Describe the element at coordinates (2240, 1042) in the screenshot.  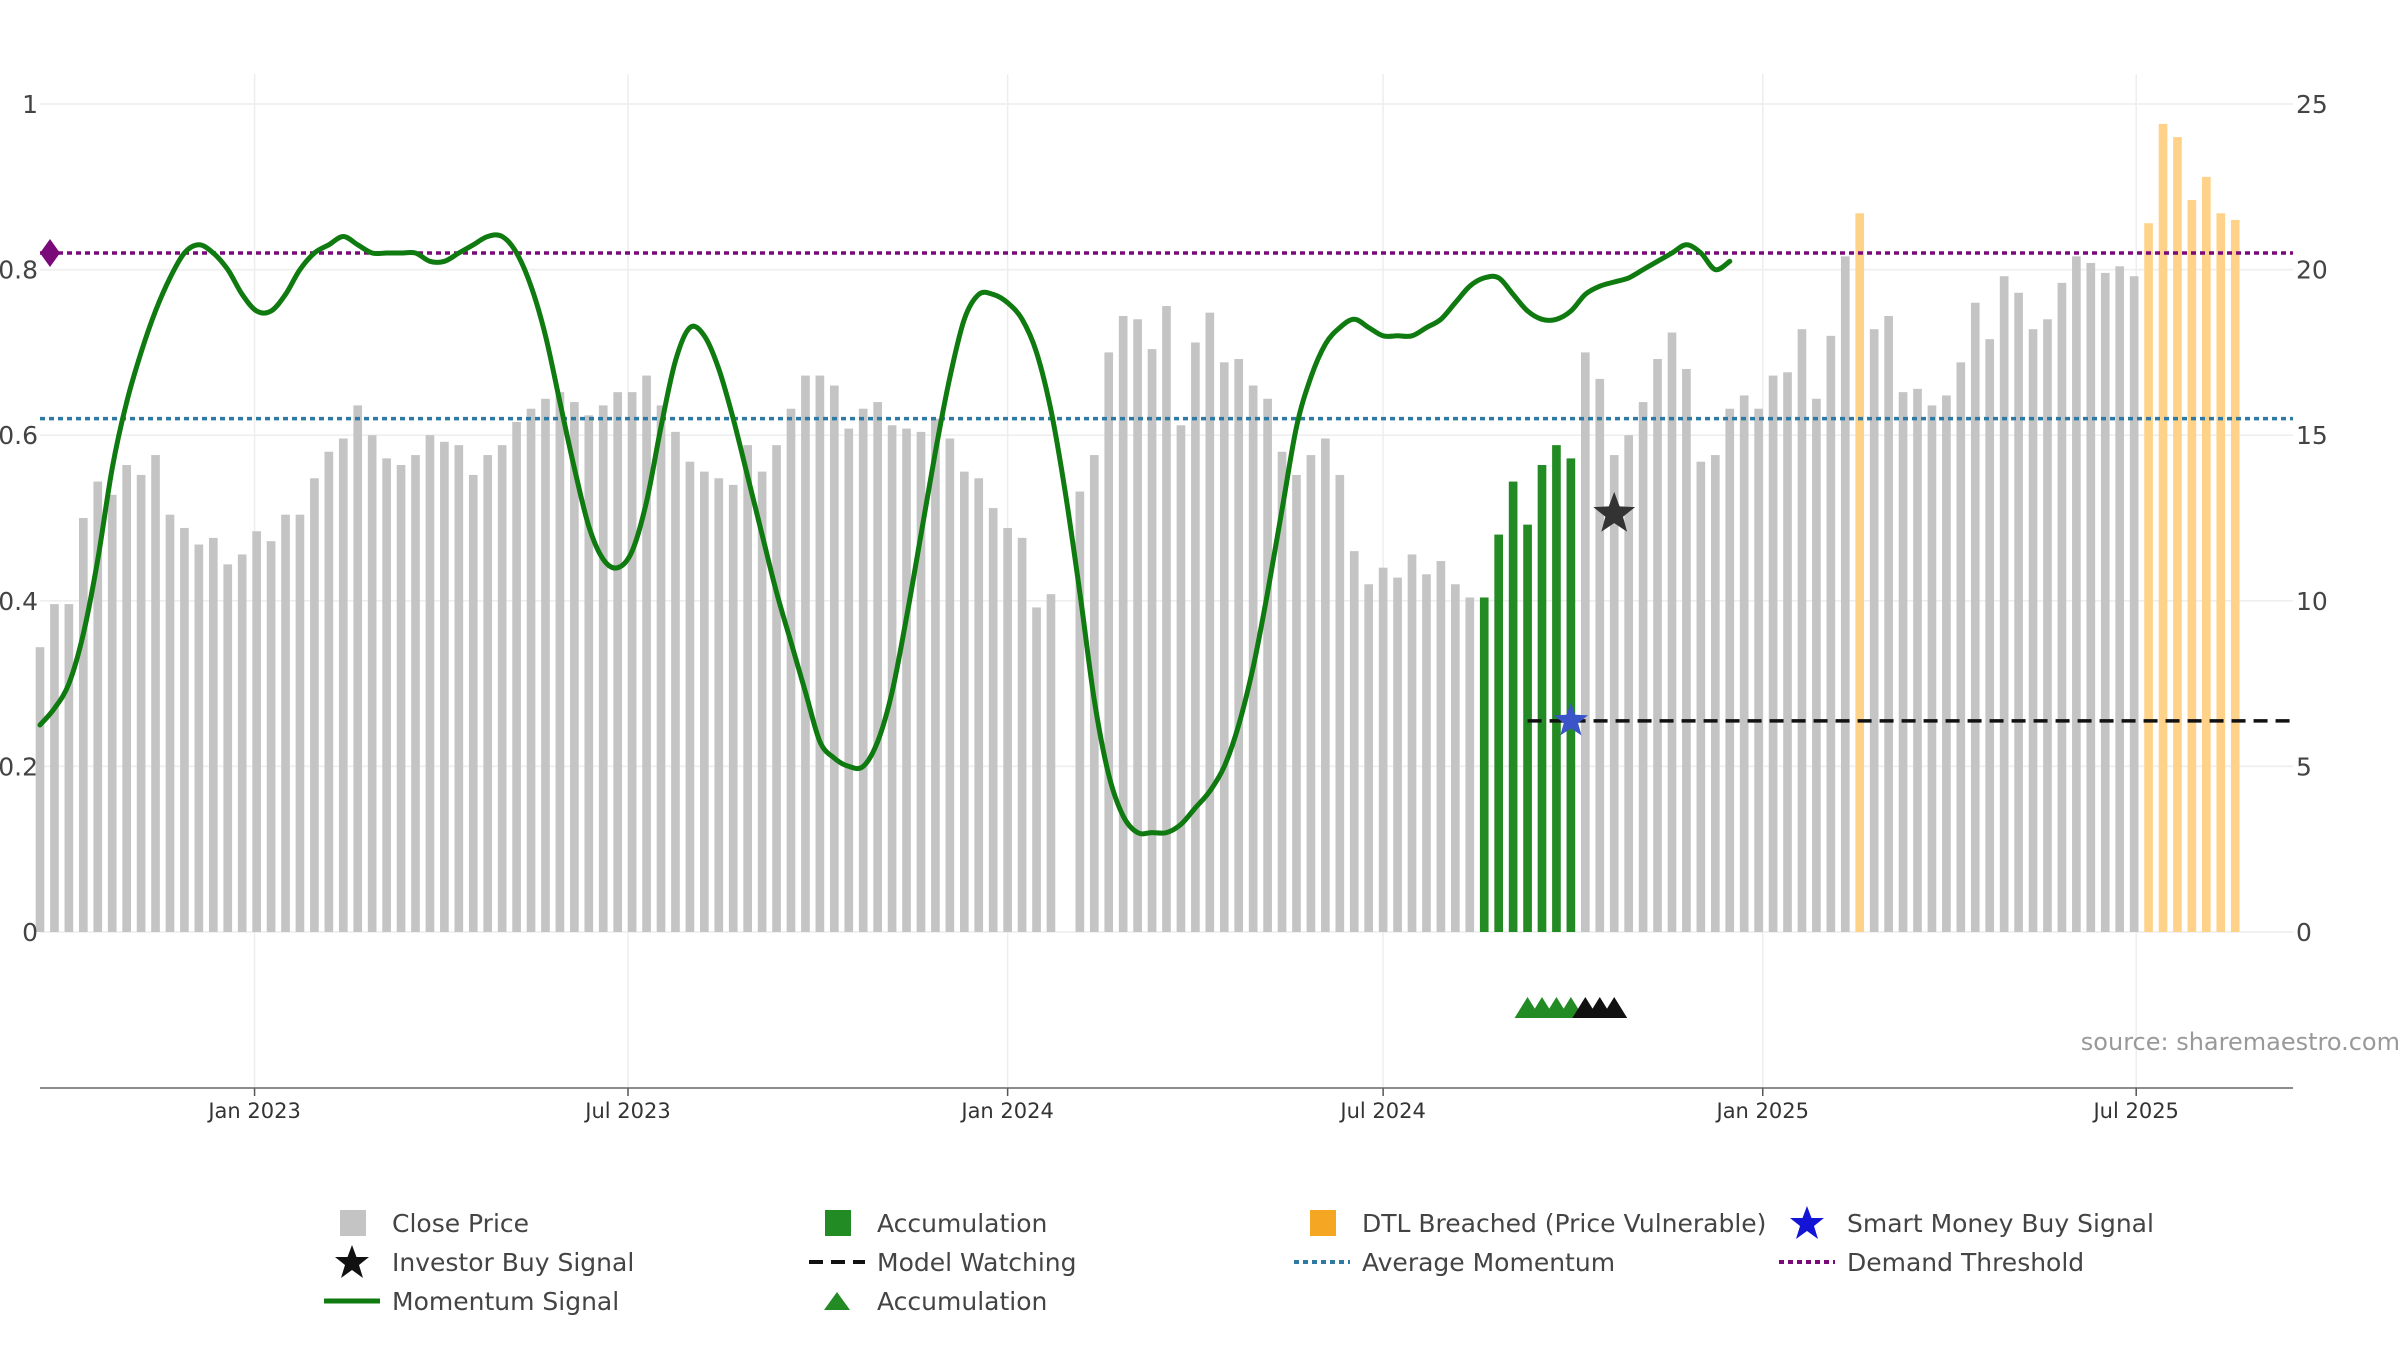
I see `source-label: source: sharemaestro.com` at that location.